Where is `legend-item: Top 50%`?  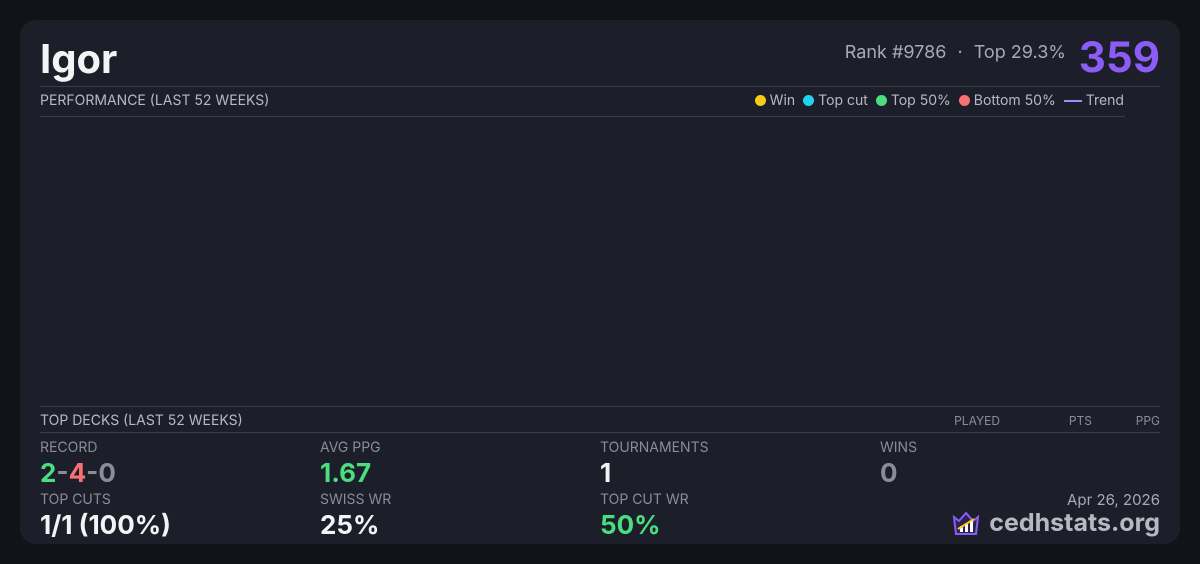 legend-item: Top 50% is located at coordinates (913, 100).